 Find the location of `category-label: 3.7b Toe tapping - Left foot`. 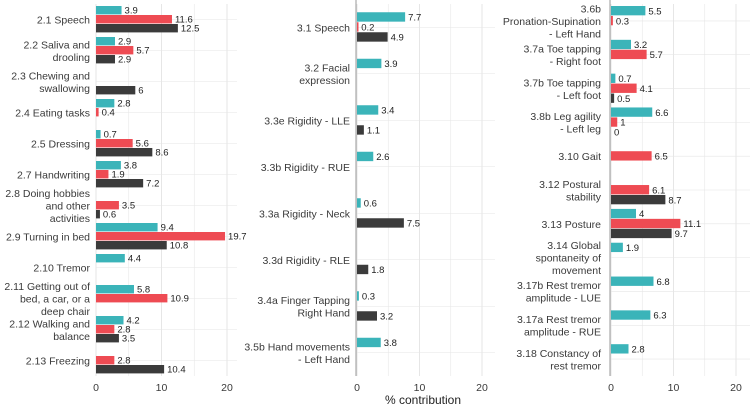

category-label: 3.7b Toe tapping - Left foot is located at coordinates (563, 89).